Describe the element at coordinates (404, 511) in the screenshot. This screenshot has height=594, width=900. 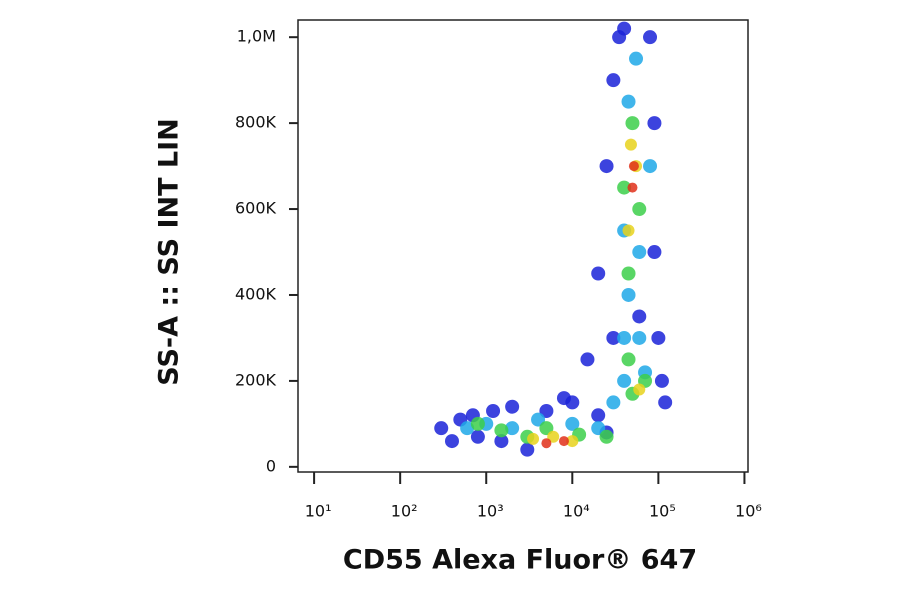
I see `x-tick-label: 10²` at that location.